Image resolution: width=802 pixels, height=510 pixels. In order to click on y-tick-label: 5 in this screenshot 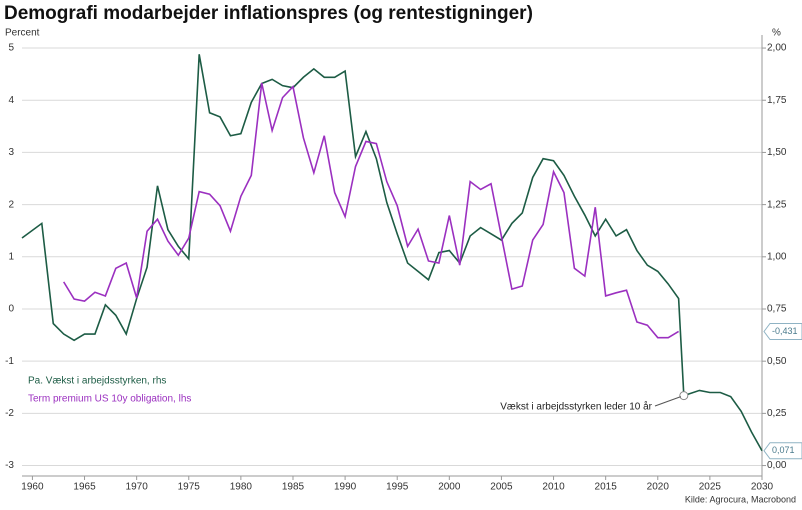, I will do `click(11, 48)`.